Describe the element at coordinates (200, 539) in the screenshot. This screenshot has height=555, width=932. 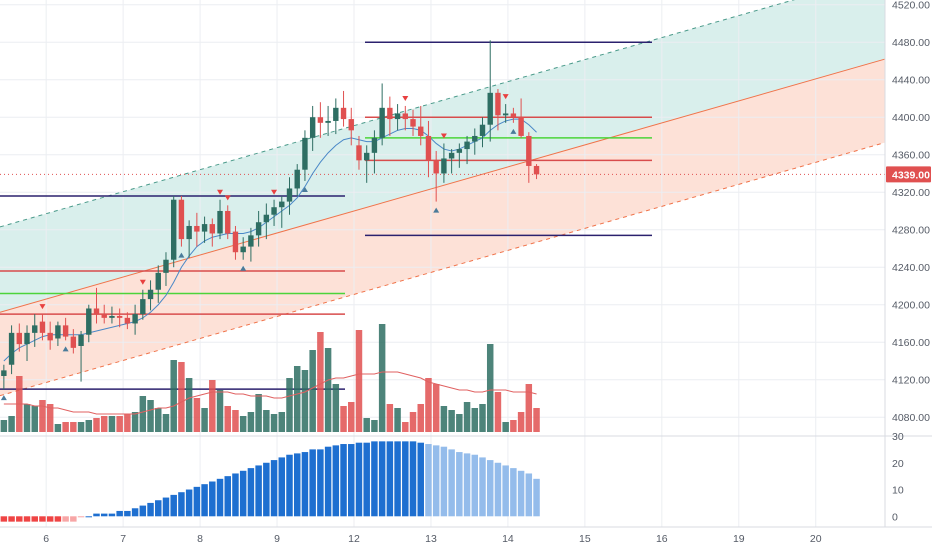
I see `x-tick-label: 8` at that location.